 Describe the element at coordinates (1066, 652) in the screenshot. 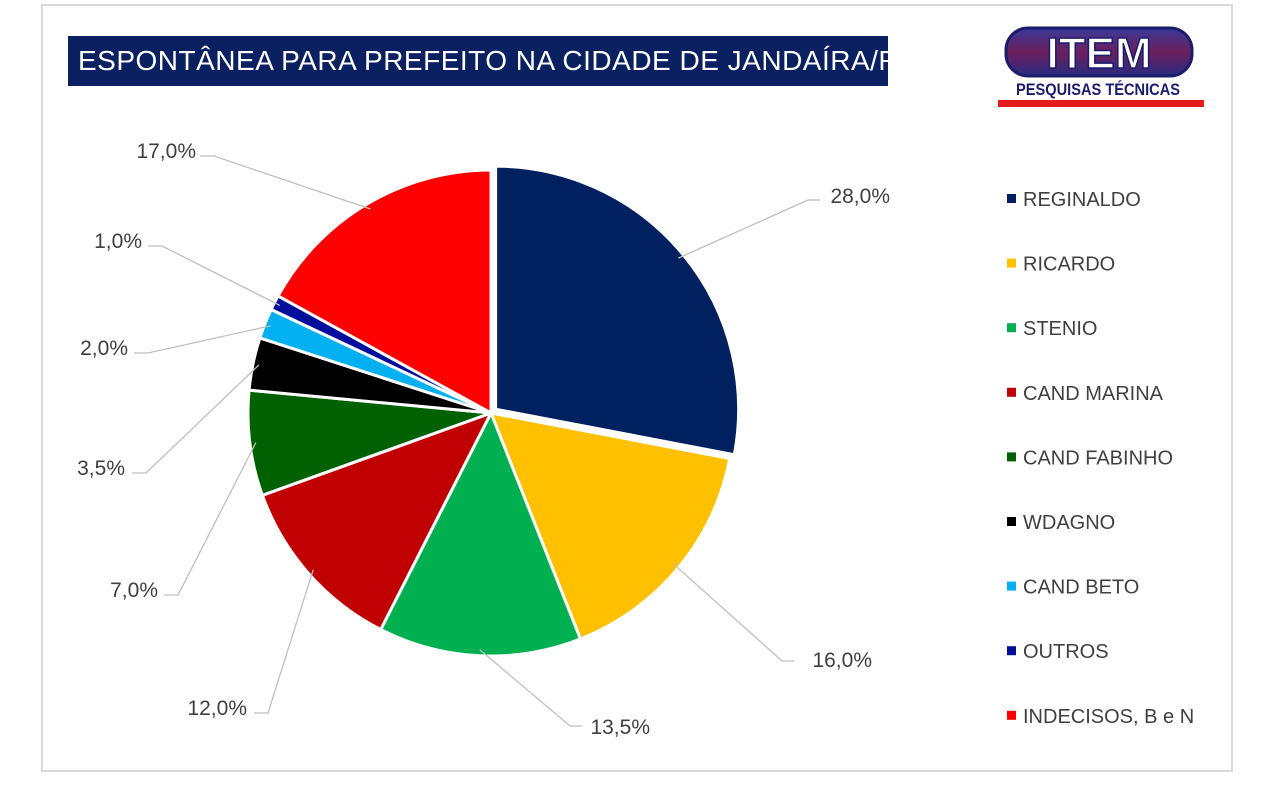

I see `legend-label: OUTROS` at that location.